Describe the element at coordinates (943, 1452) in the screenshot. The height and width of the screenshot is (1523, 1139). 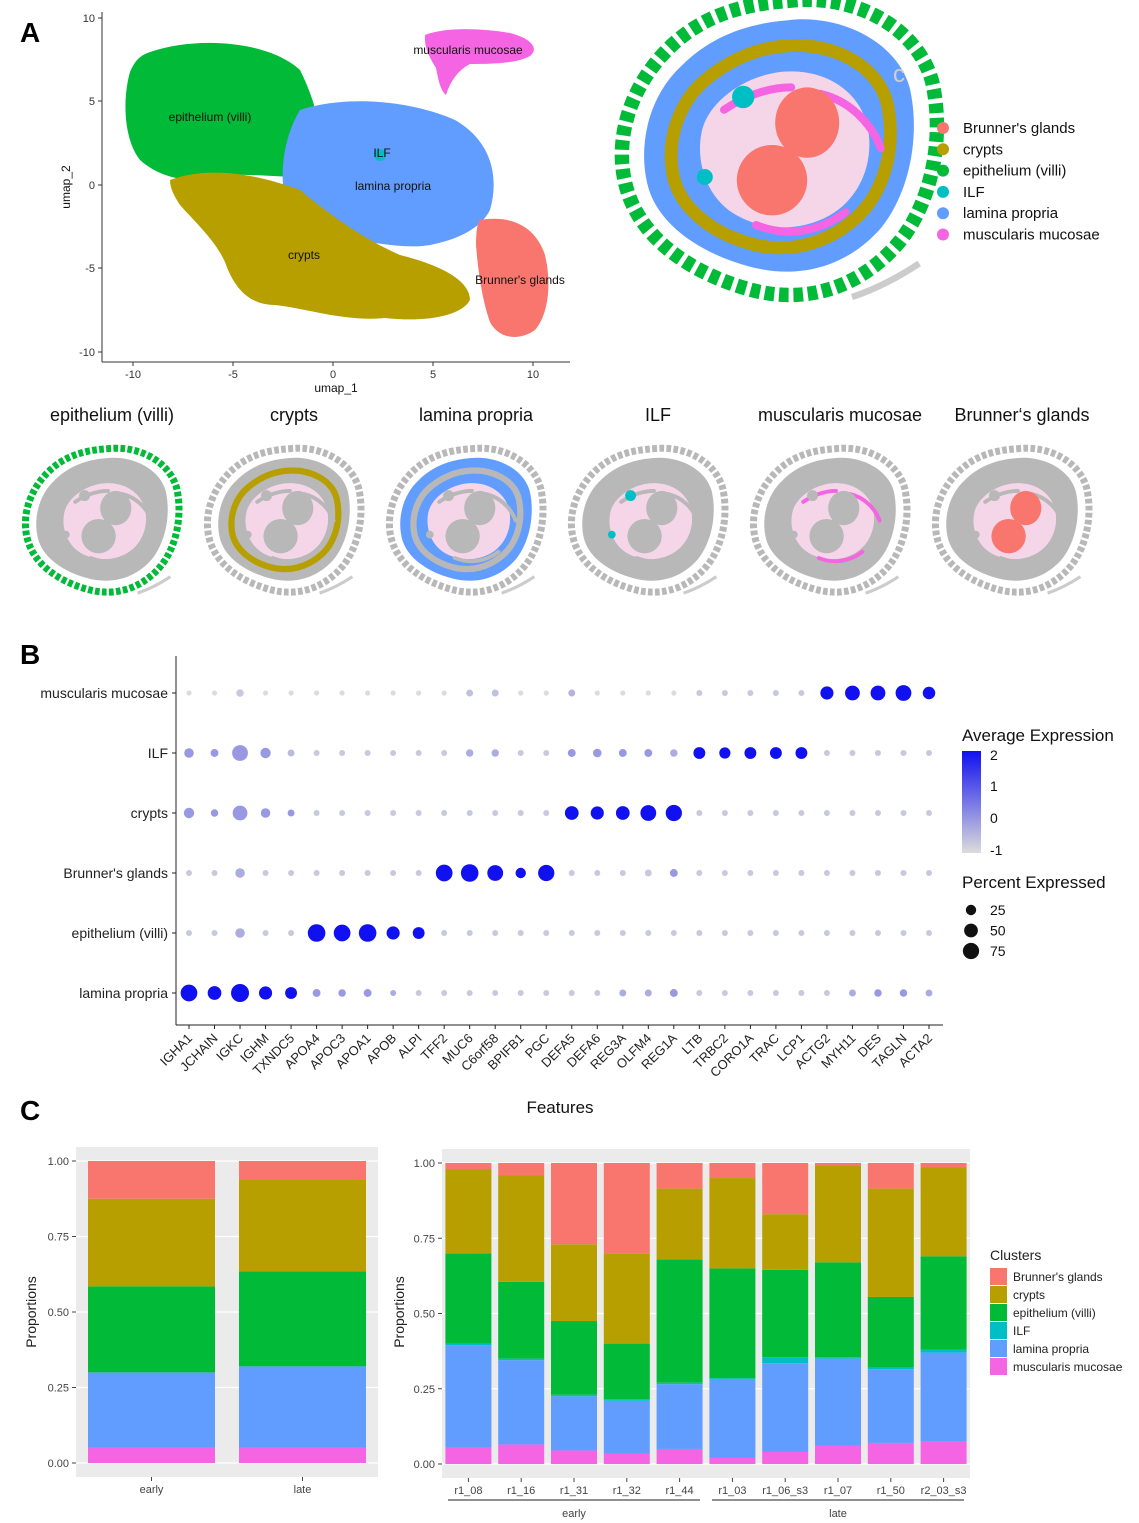
I see `bars-right-bar-r2-03-s3-muscularis-mucosae` at that location.